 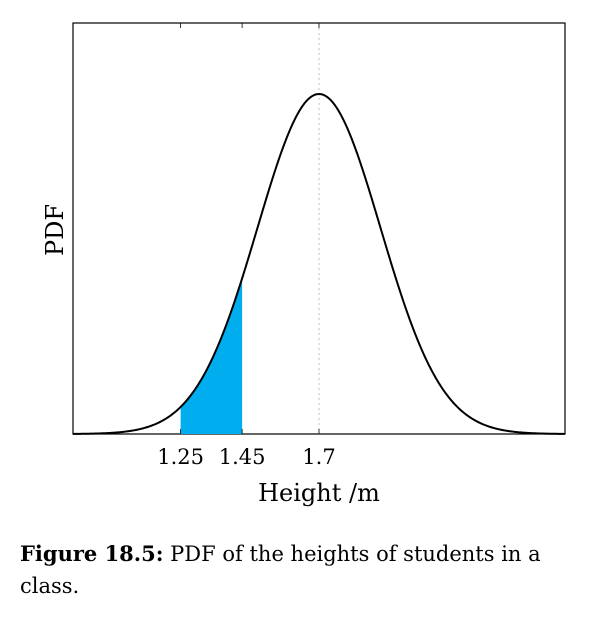 What do you see at coordinates (319, 493) in the screenshot?
I see `x-axis-label: Height /m` at bounding box center [319, 493].